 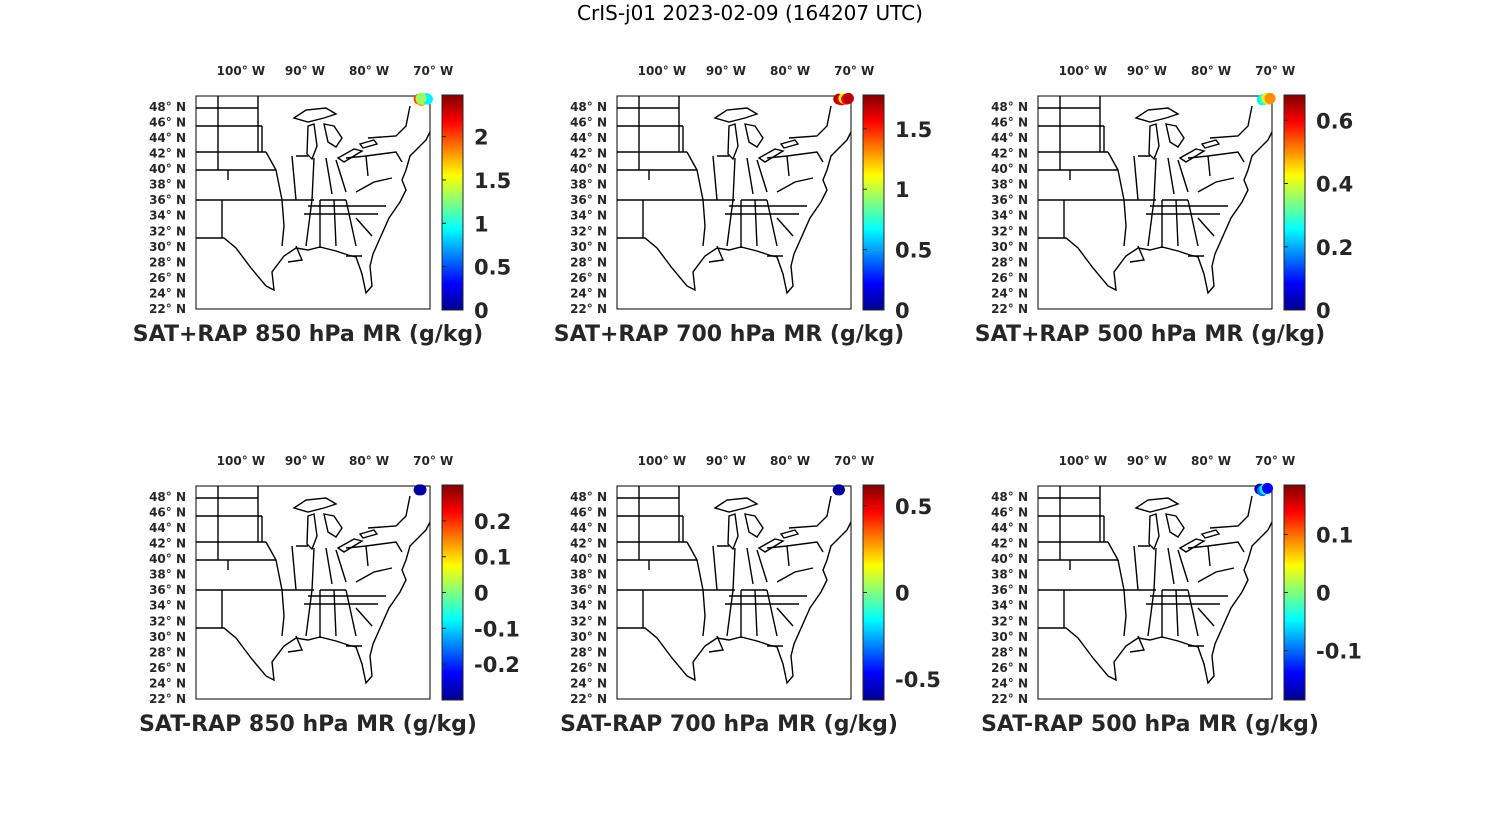 I want to click on panel-title: SAT-RAP 500 hPa MR (g/kg), so click(x=1150, y=724).